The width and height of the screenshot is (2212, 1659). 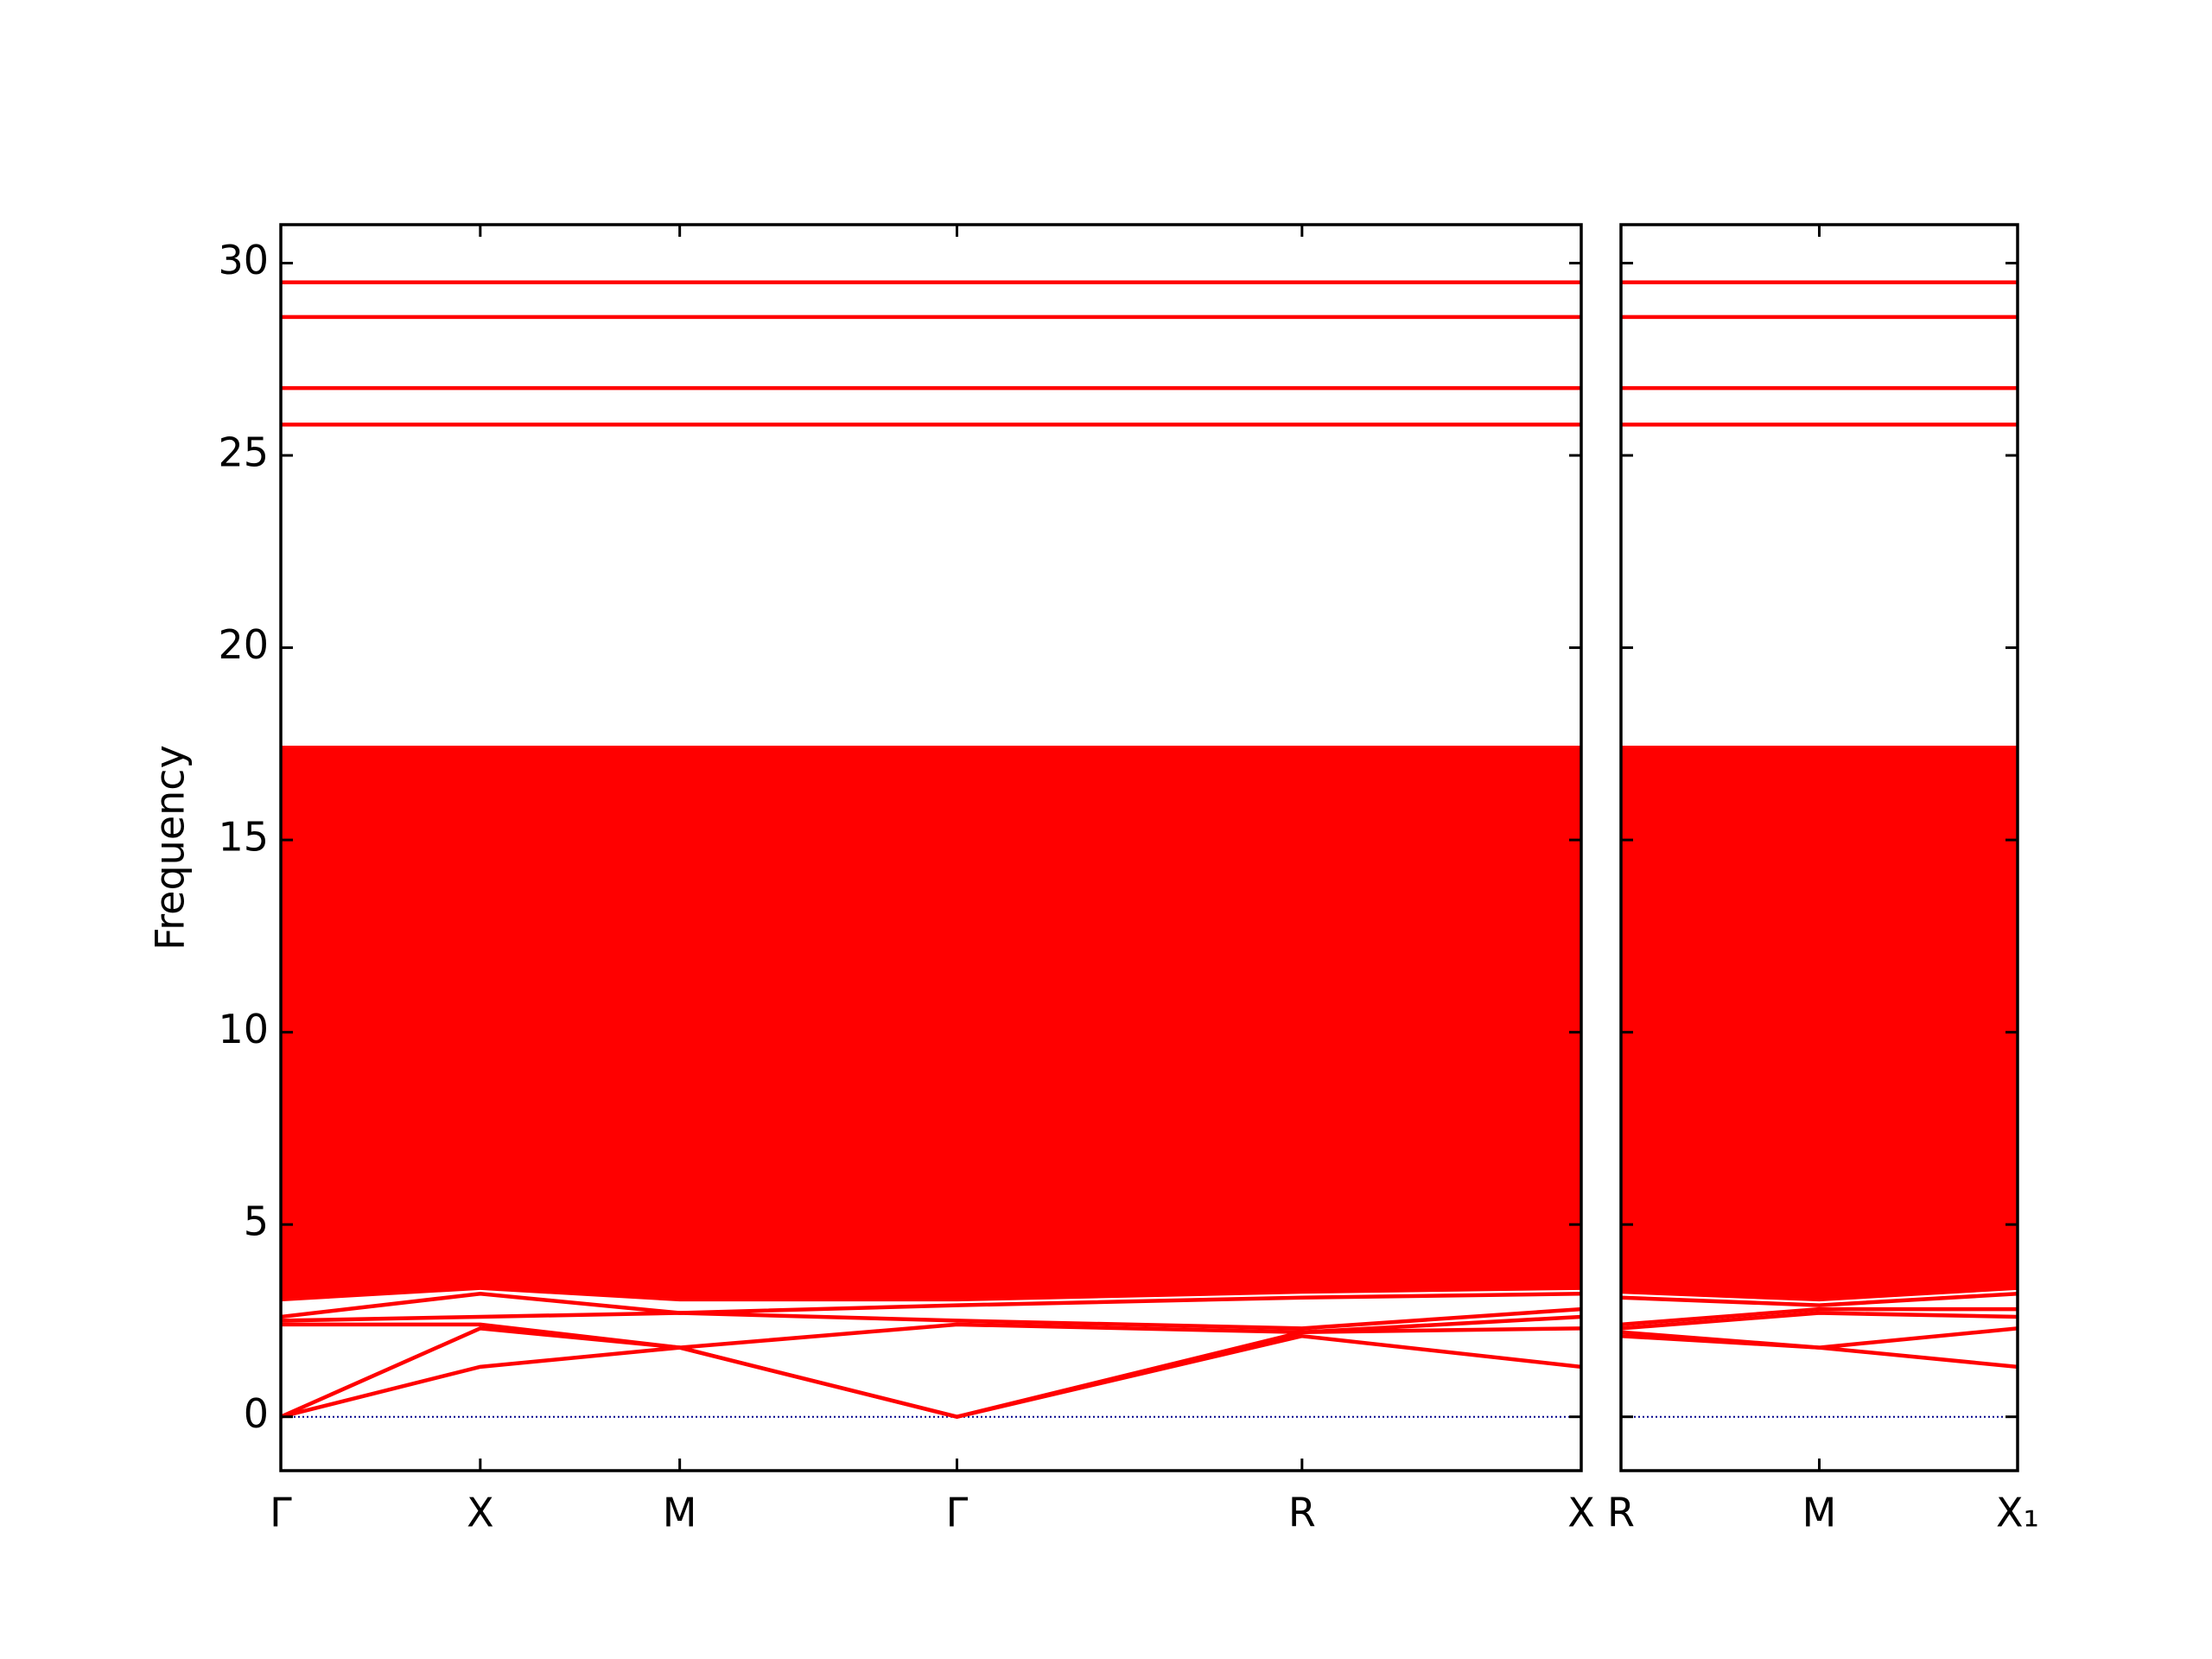 What do you see at coordinates (170, 847) in the screenshot?
I see `y-axis-label: Frequency` at bounding box center [170, 847].